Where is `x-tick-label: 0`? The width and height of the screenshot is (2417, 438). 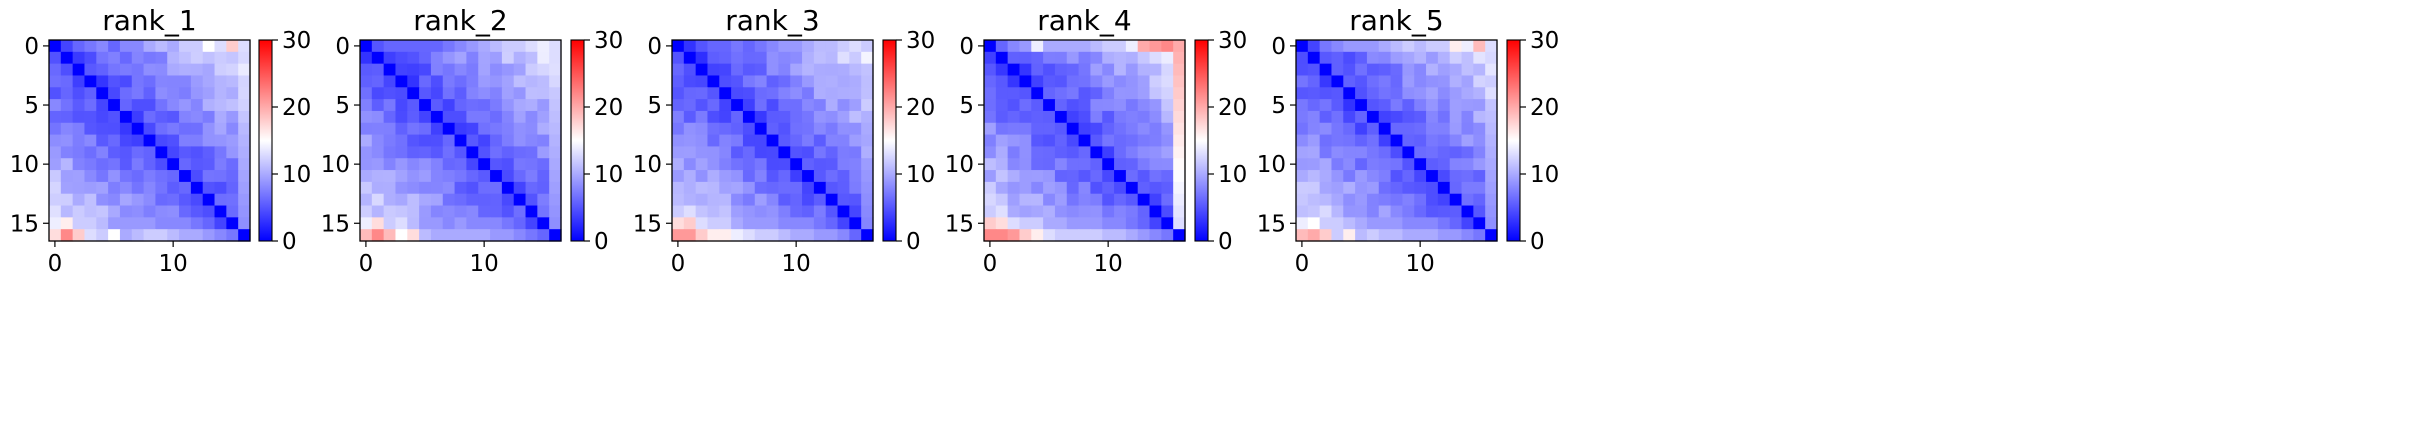 x-tick-label: 0 is located at coordinates (366, 264).